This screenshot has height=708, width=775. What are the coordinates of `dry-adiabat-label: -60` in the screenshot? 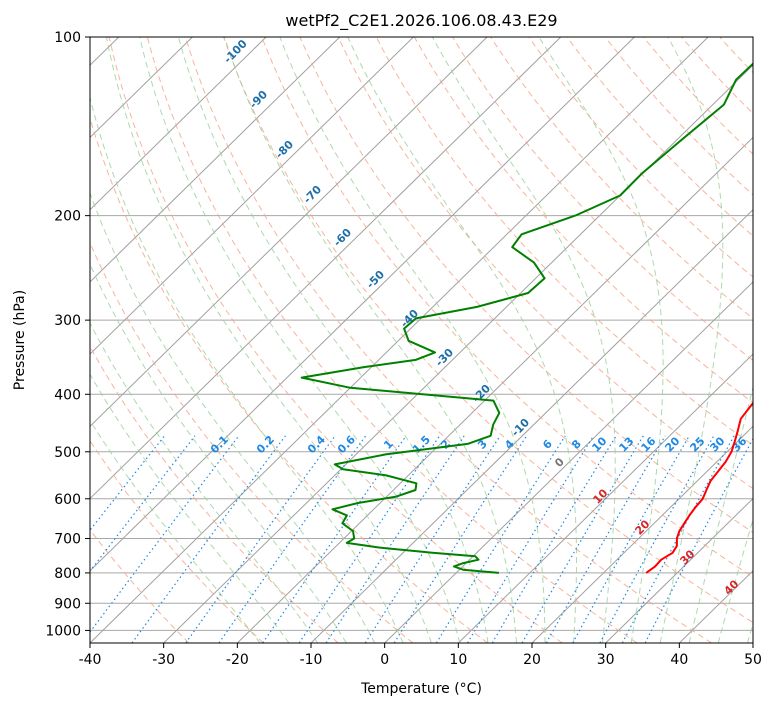 It's located at (342, 238).